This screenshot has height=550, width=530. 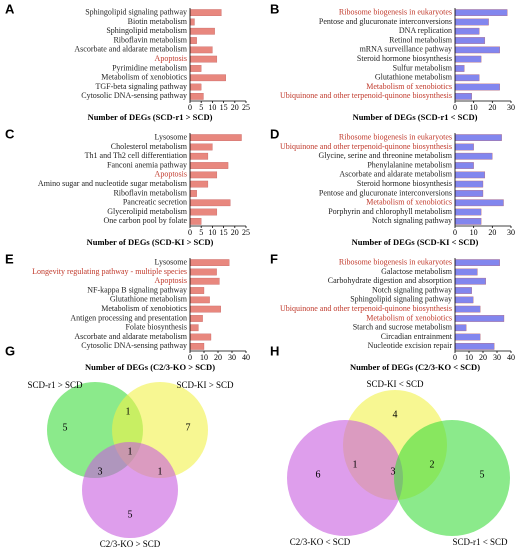 What do you see at coordinates (201, 232) in the screenshot?
I see `x-tick-label: 5` at bounding box center [201, 232].